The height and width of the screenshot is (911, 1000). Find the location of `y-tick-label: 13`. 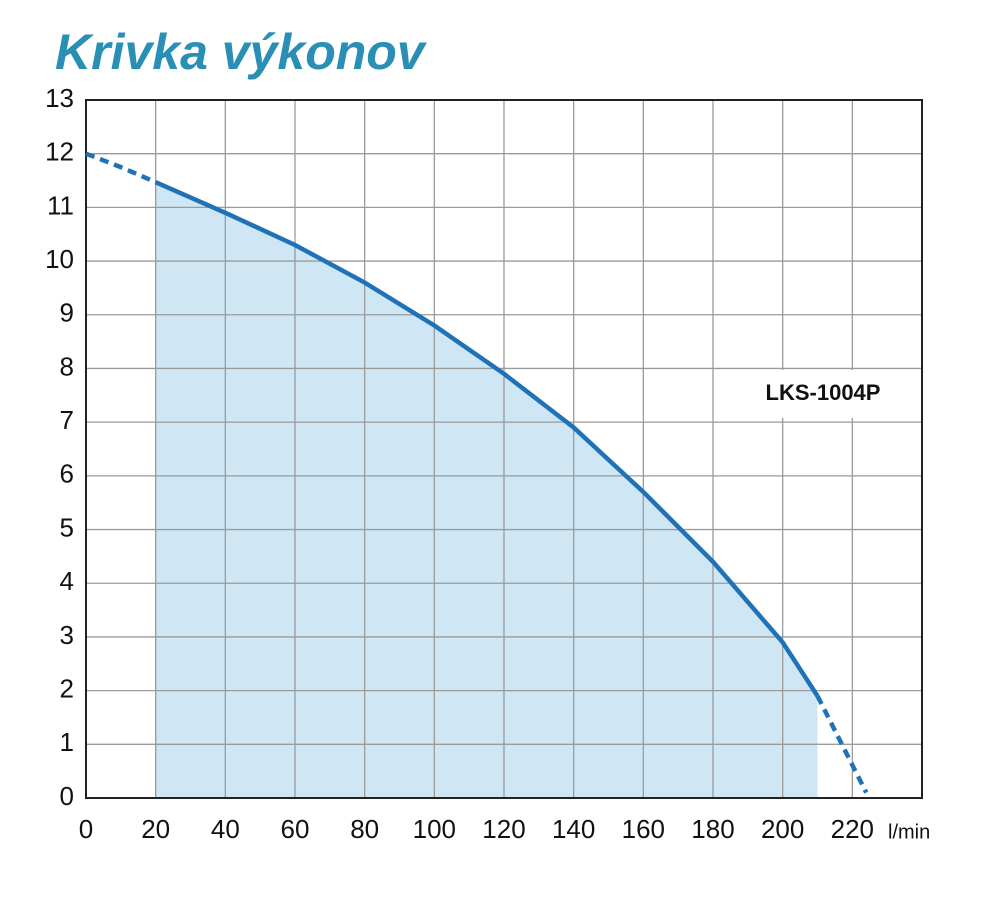

y-tick-label: 13 is located at coordinates (59, 98).